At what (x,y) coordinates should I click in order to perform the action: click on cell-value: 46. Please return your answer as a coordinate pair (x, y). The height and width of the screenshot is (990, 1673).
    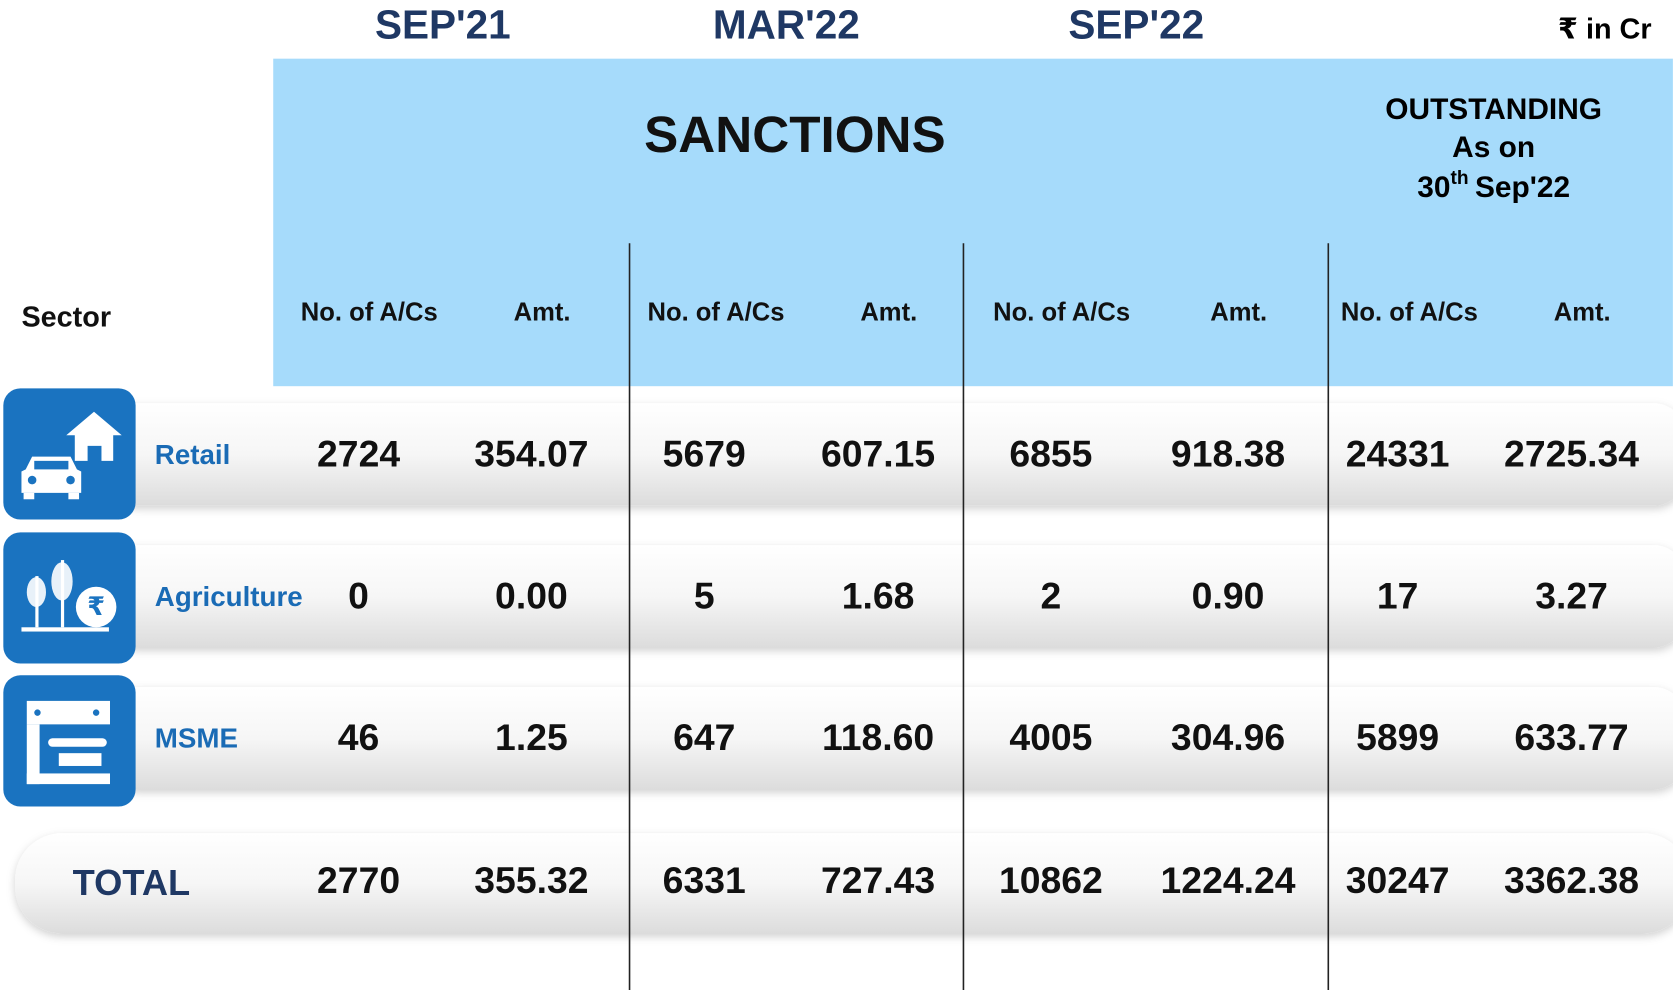
    Looking at the image, I should click on (359, 737).